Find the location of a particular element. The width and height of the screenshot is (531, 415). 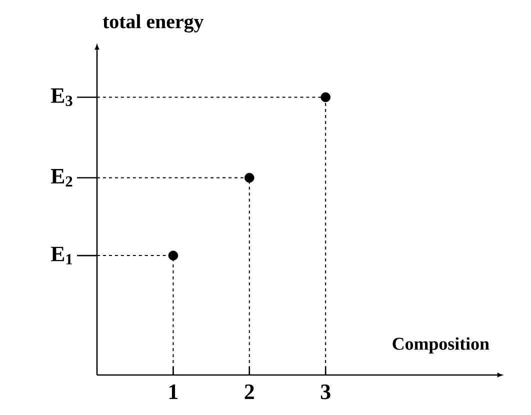

y-axis-title: total energy is located at coordinates (153, 23).